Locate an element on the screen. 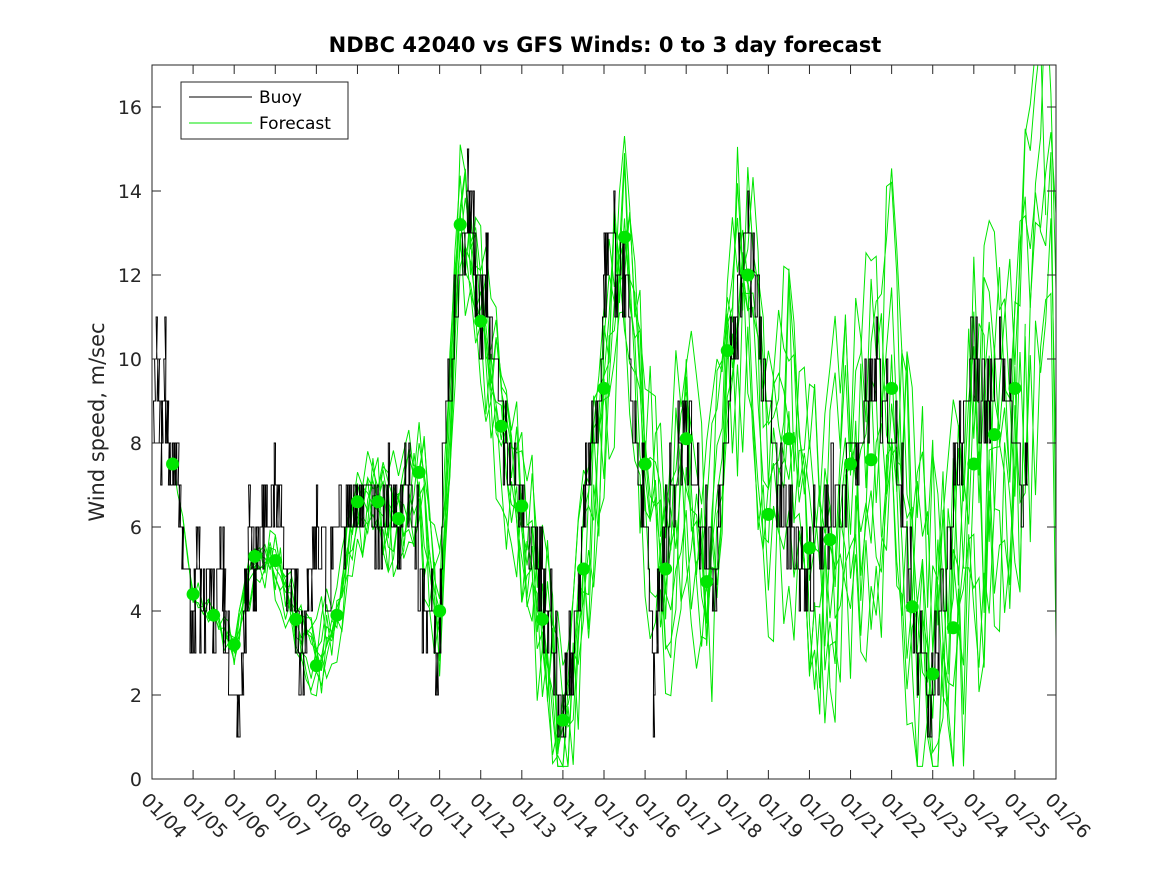 The image size is (1167, 875). x-tick-label: 01/21 is located at coordinates (862, 816).